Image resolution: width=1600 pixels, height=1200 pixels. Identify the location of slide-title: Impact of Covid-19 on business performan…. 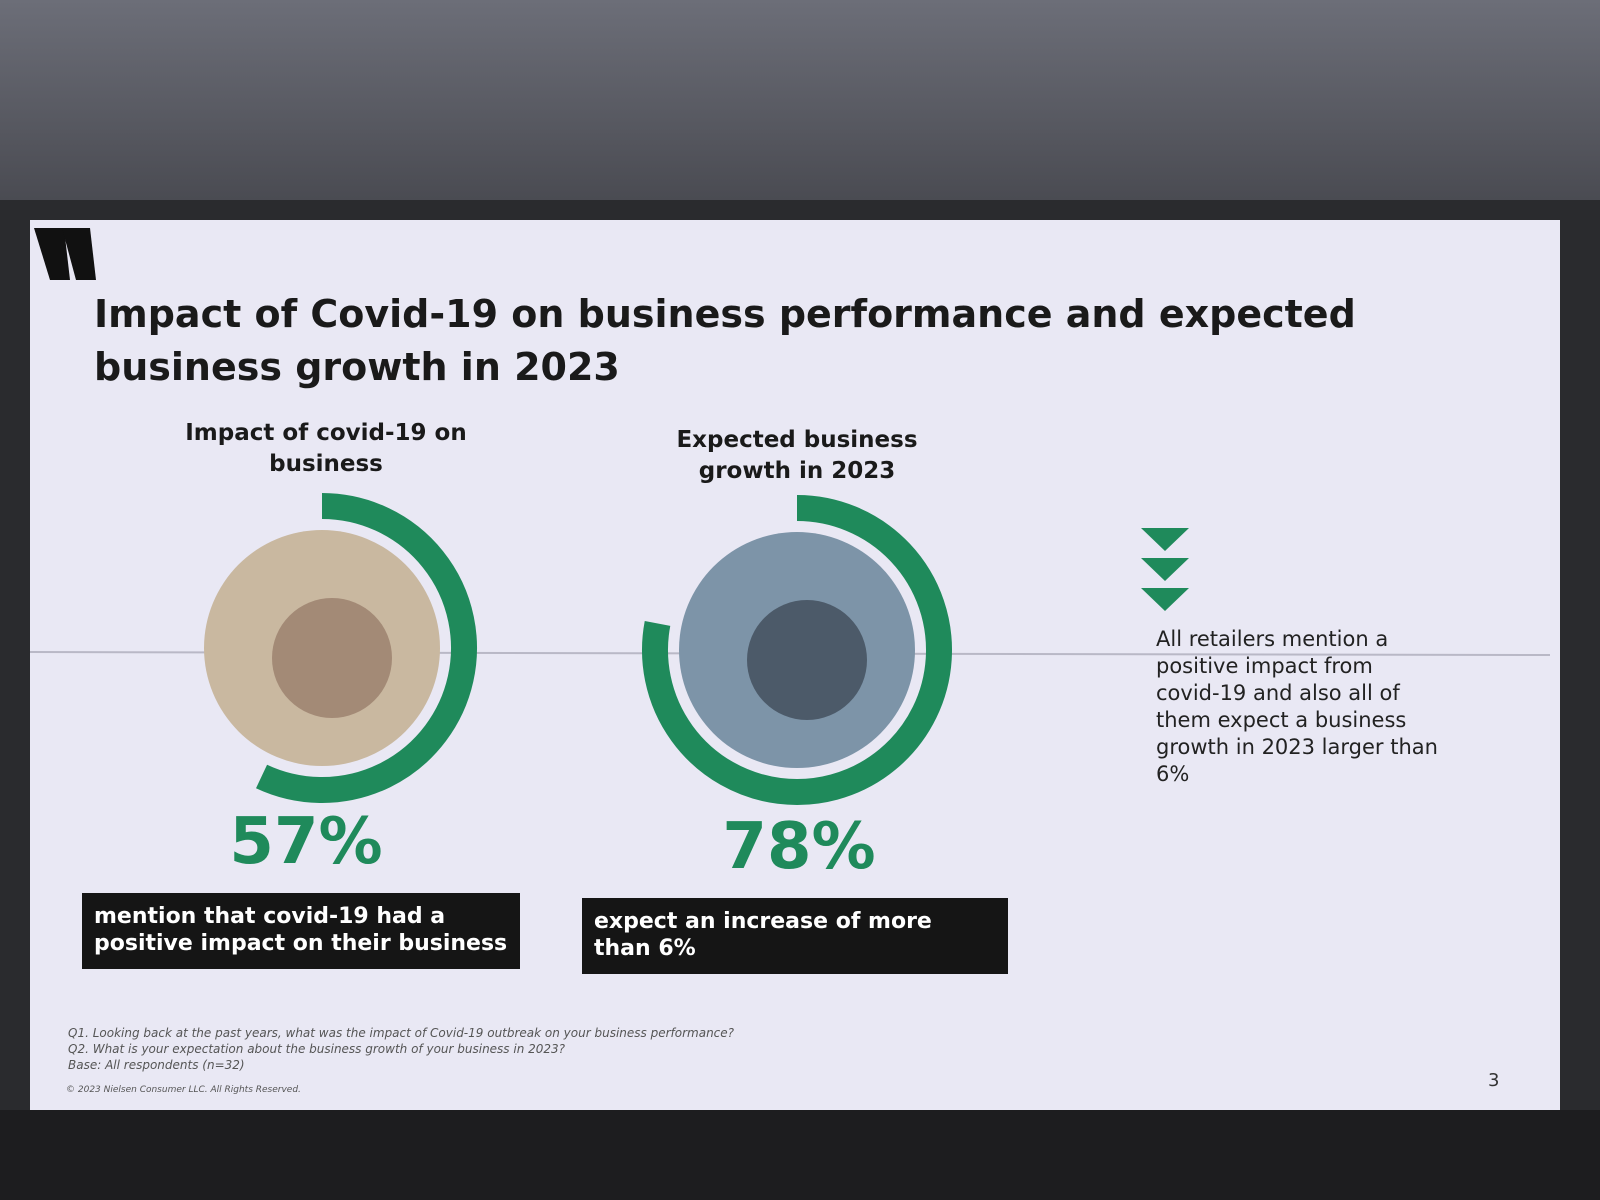
(725, 340).